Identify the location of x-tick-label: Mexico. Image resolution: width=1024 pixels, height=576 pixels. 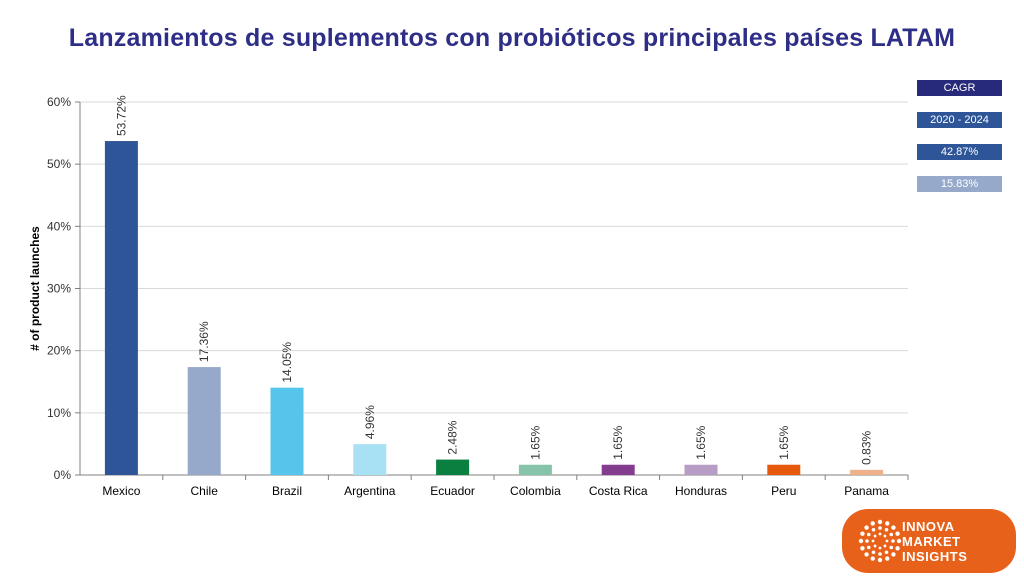
(121, 491).